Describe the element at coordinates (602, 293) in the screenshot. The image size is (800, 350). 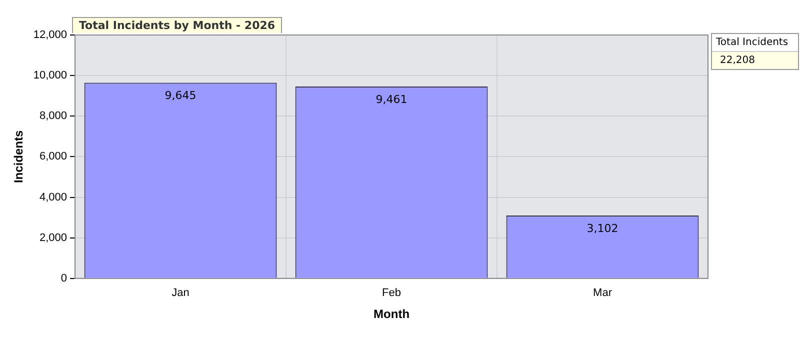
I see `x-tick-label: Mar` at that location.